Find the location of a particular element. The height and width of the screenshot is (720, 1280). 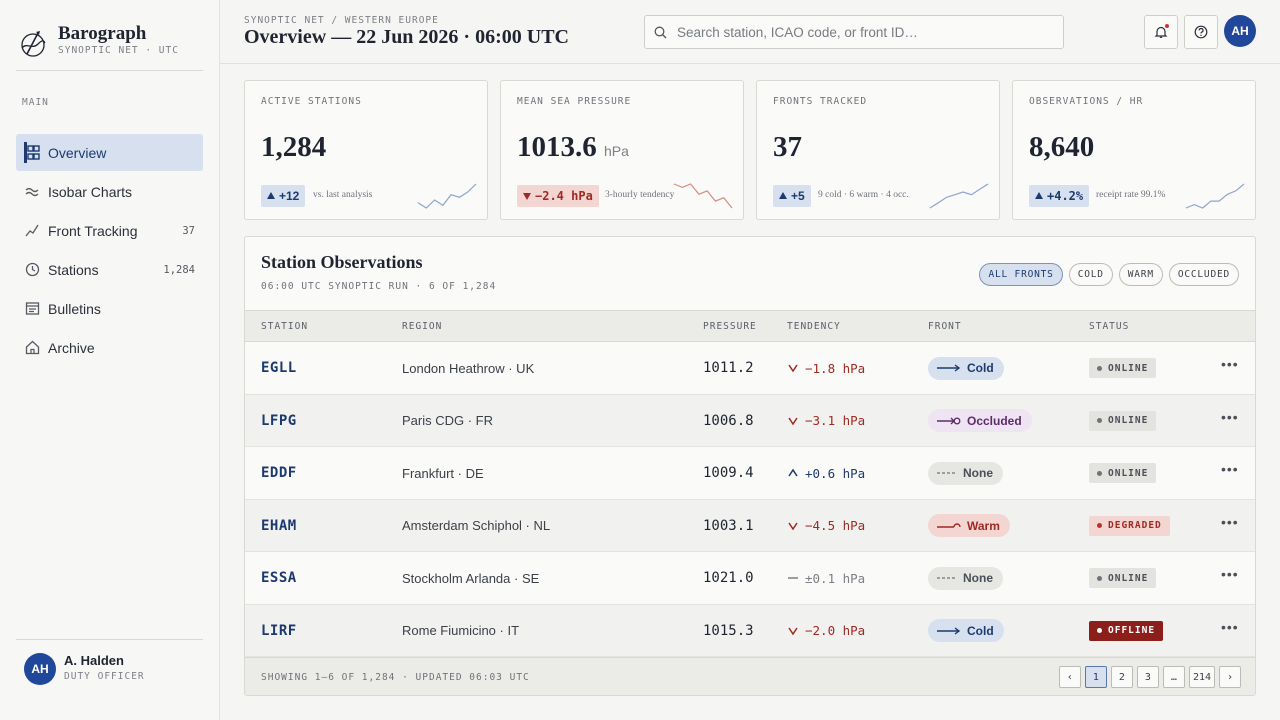

status-cell: OFFLINE is located at coordinates (1126, 631).